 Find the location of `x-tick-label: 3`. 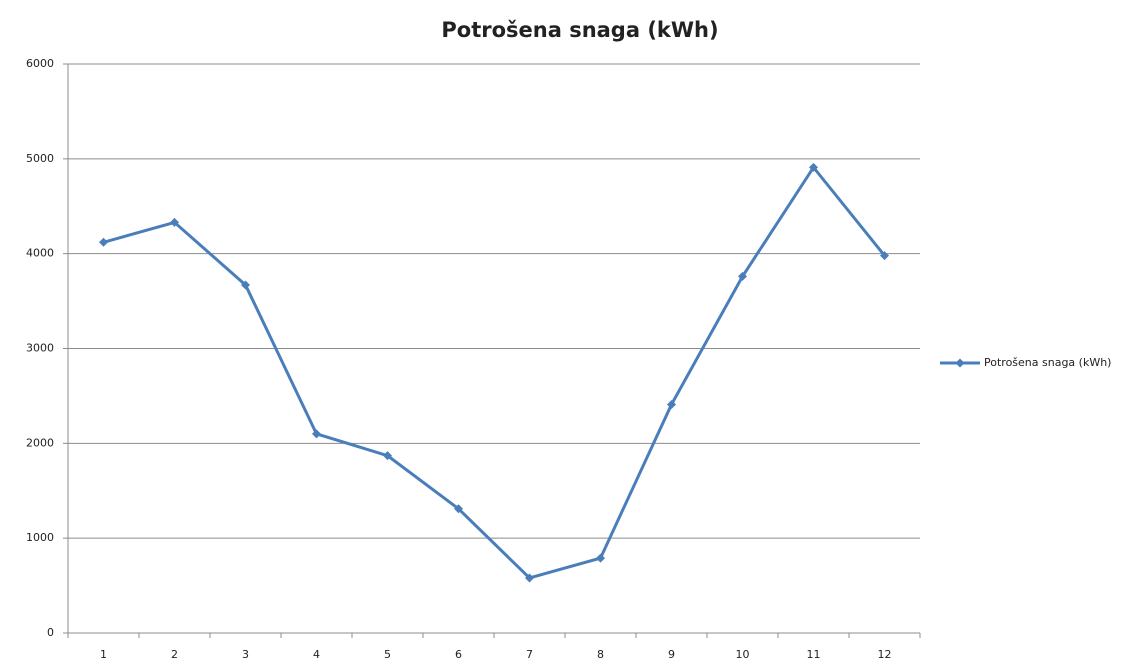

x-tick-label: 3 is located at coordinates (245, 654).